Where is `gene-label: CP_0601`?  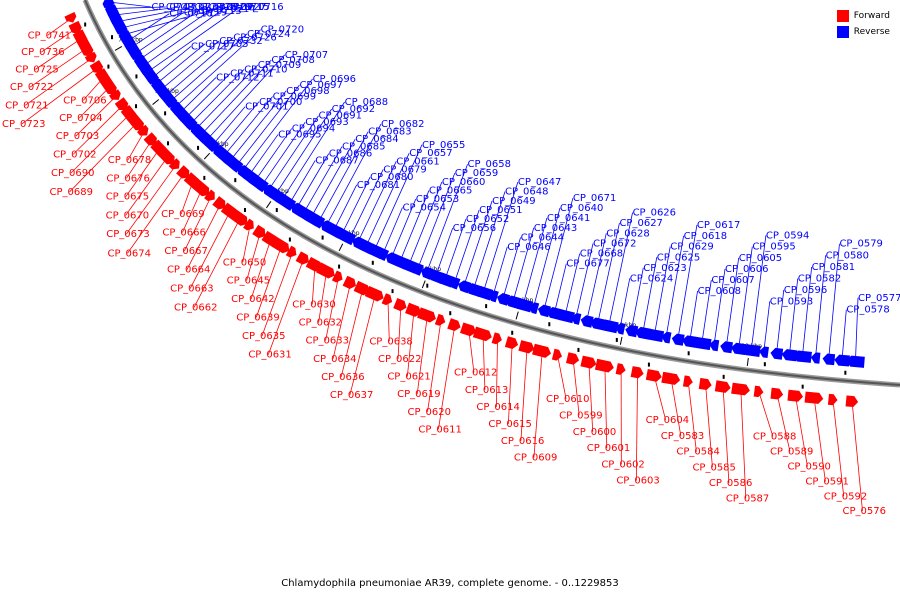
gene-label: CP_0601 is located at coordinates (608, 448).